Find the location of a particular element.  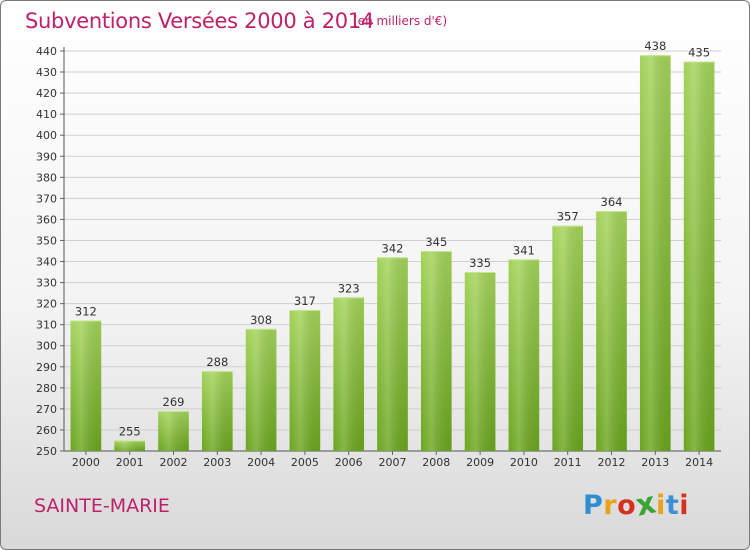

chart-title: Subventions Versées 2000 à 2014 is located at coordinates (199, 21).